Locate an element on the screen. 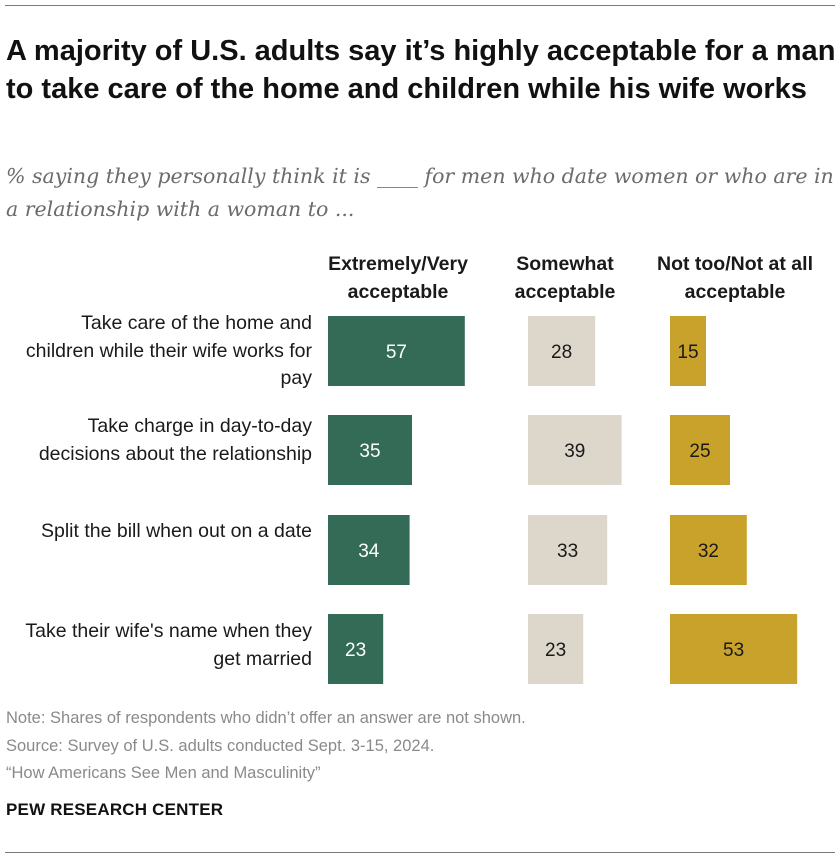 The image size is (840, 860). bottom-rule is located at coordinates (420, 852).